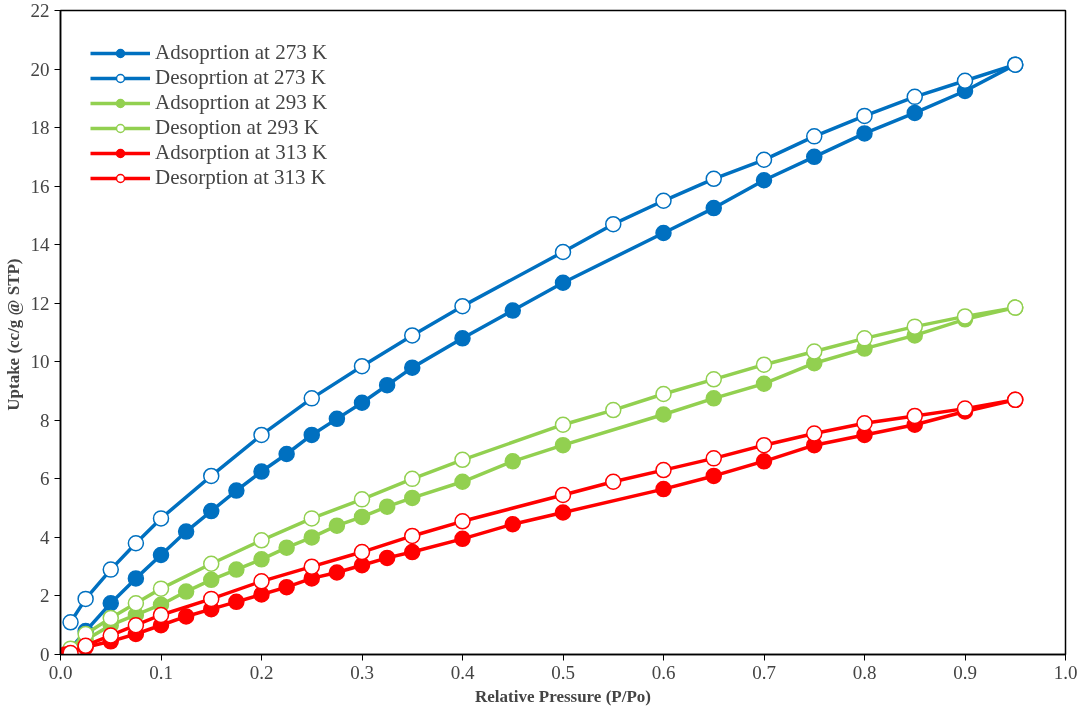  What do you see at coordinates (45, 596) in the screenshot?
I see `y-tick-label: 2` at bounding box center [45, 596].